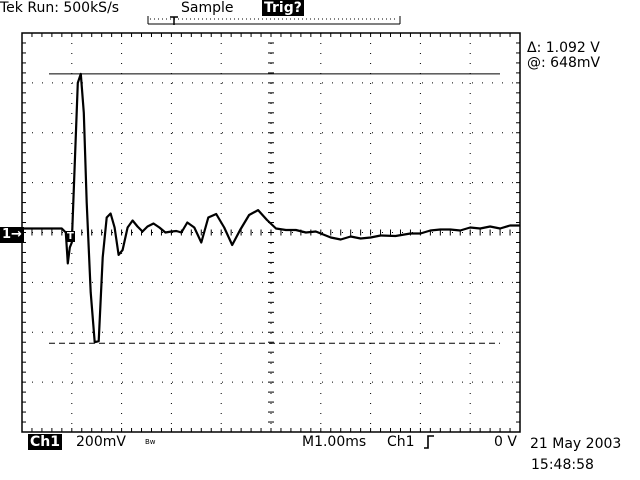 The height and width of the screenshot is (480, 640). What do you see at coordinates (45, 442) in the screenshot?
I see `channel-label: Ch1` at bounding box center [45, 442].